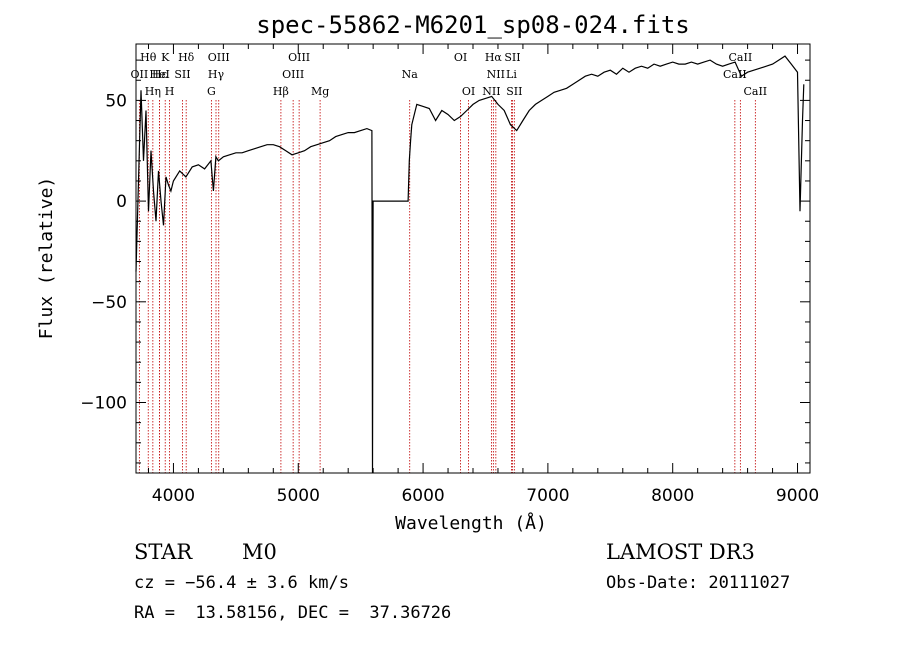 This screenshot has width=900, height=649. I want to click on x-tick-label-2: 6000, so click(422, 496).